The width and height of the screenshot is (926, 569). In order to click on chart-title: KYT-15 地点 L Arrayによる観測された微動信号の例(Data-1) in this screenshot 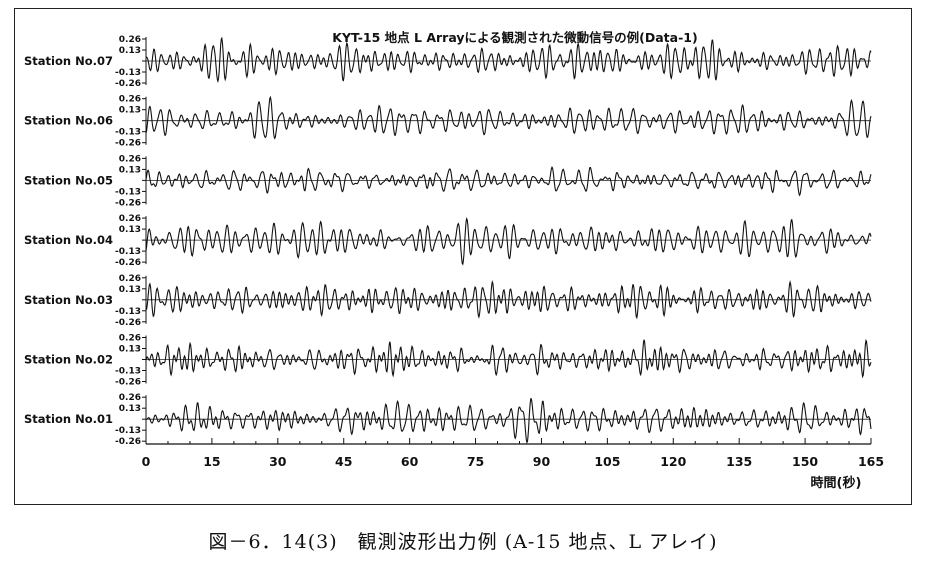, I will do `click(514, 37)`.